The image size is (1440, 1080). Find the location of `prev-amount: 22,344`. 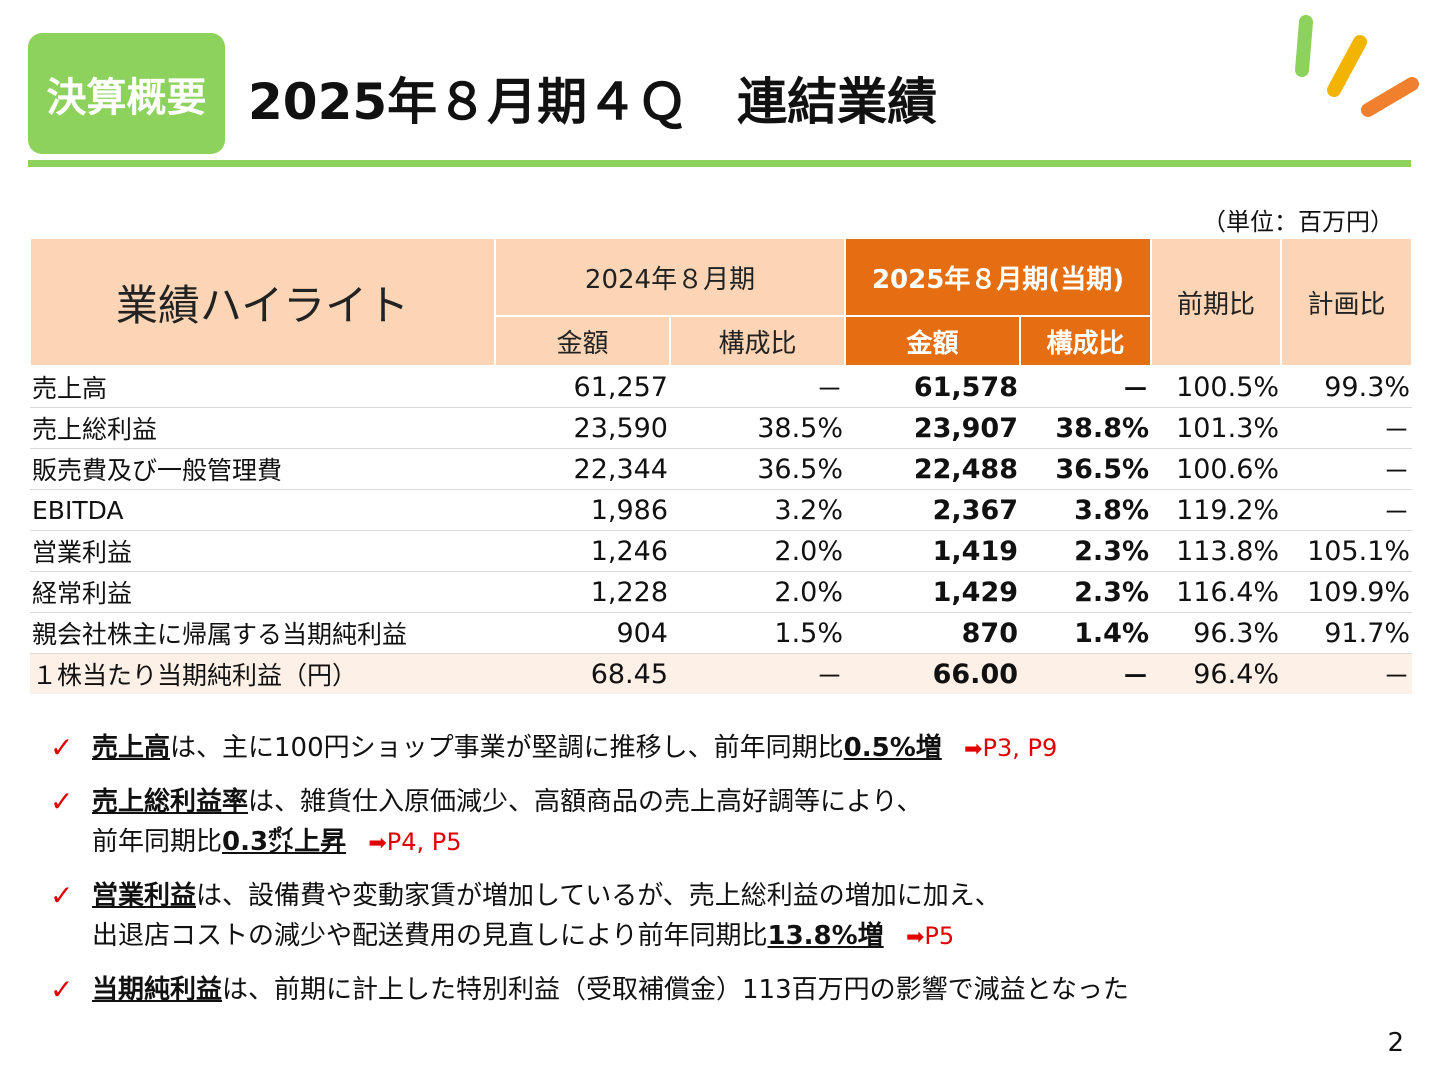

prev-amount: 22,344 is located at coordinates (582, 469).